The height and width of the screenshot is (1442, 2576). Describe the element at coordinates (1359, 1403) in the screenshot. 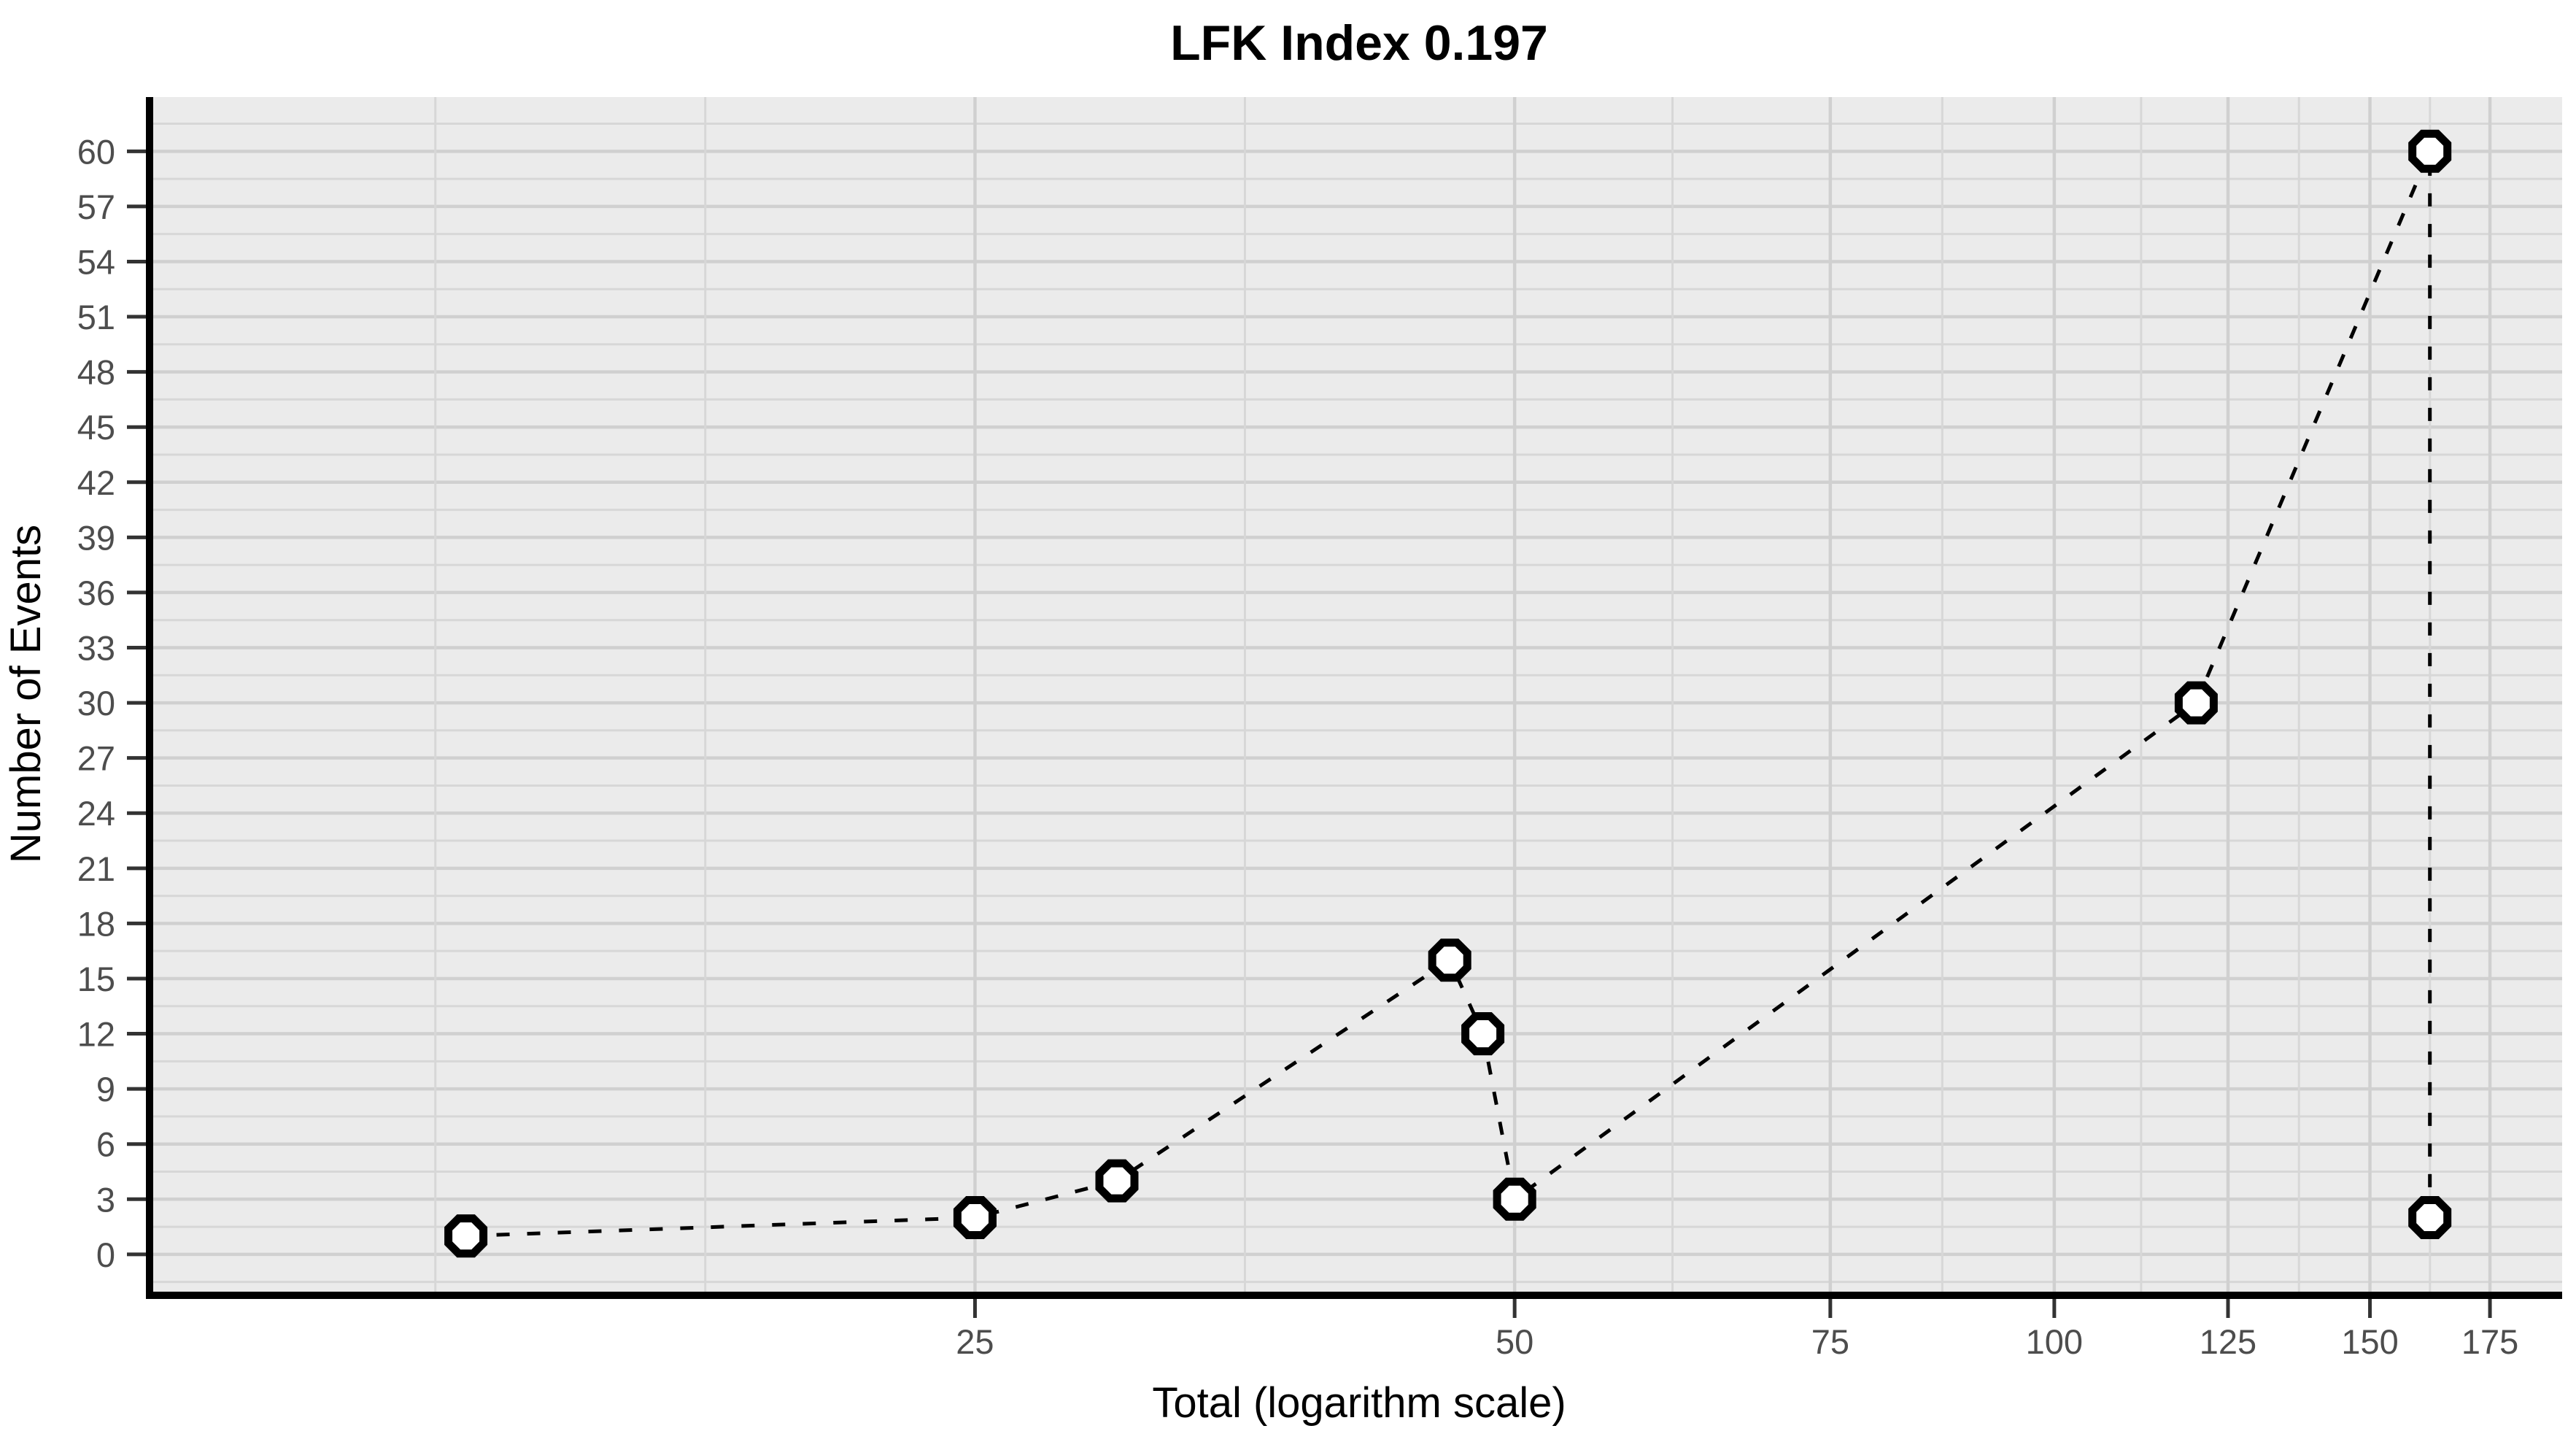

I see `x-axis-title: Total (logarithm scale)` at that location.